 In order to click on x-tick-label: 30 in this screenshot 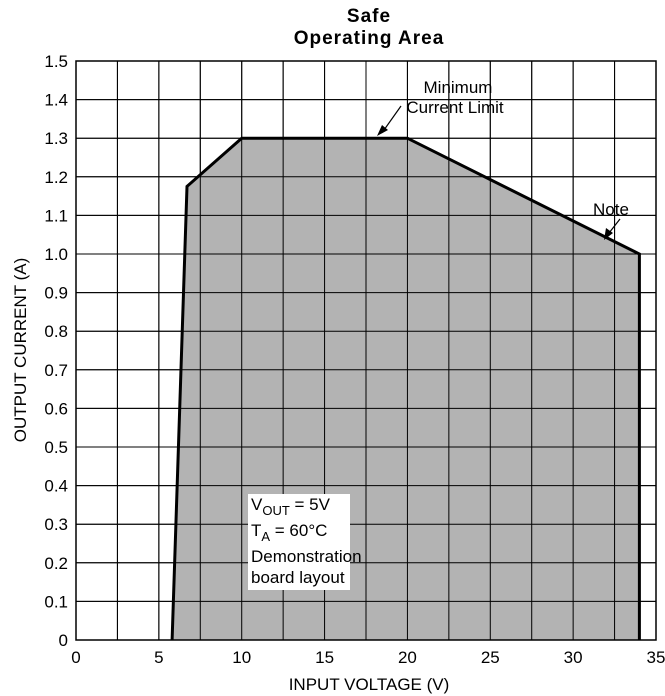, I will do `click(573, 657)`.